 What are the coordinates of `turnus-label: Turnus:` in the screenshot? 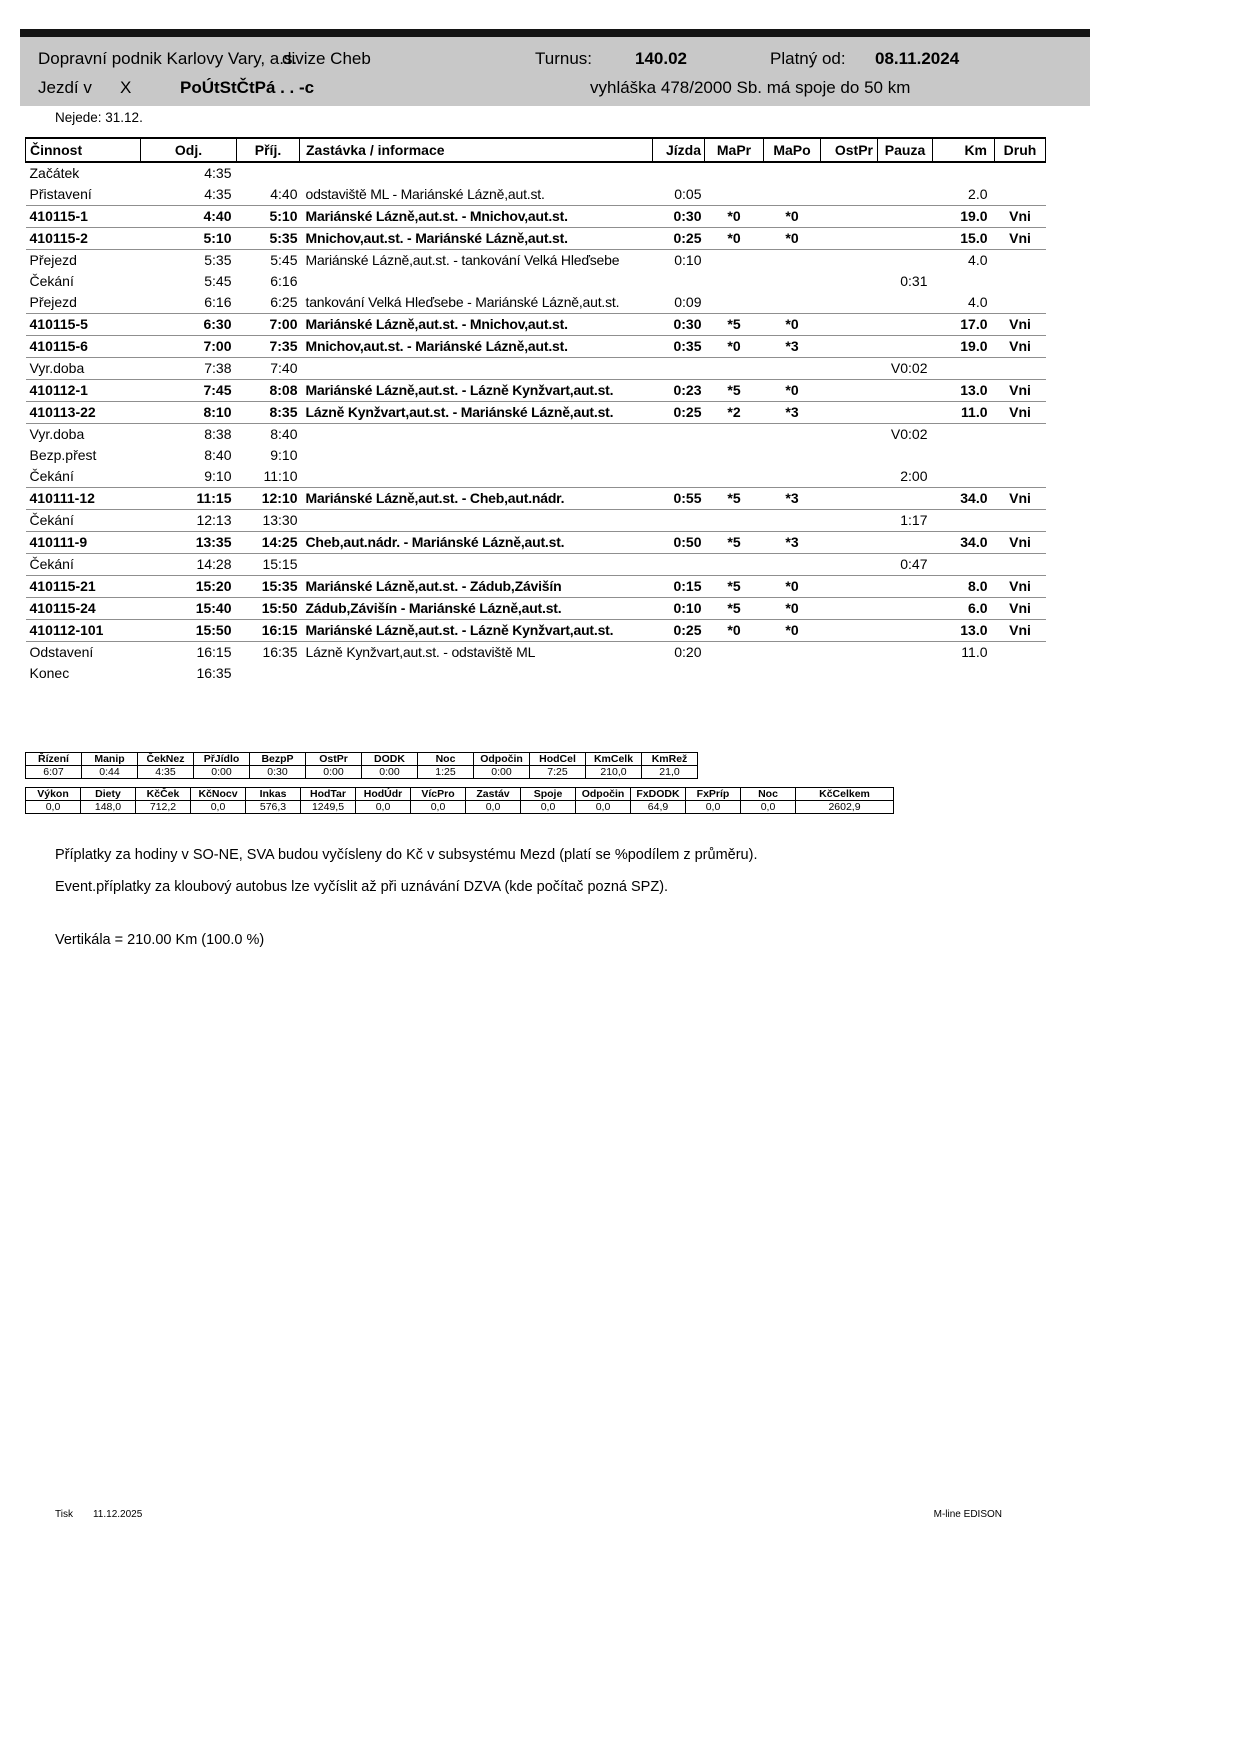 It's located at (564, 58).